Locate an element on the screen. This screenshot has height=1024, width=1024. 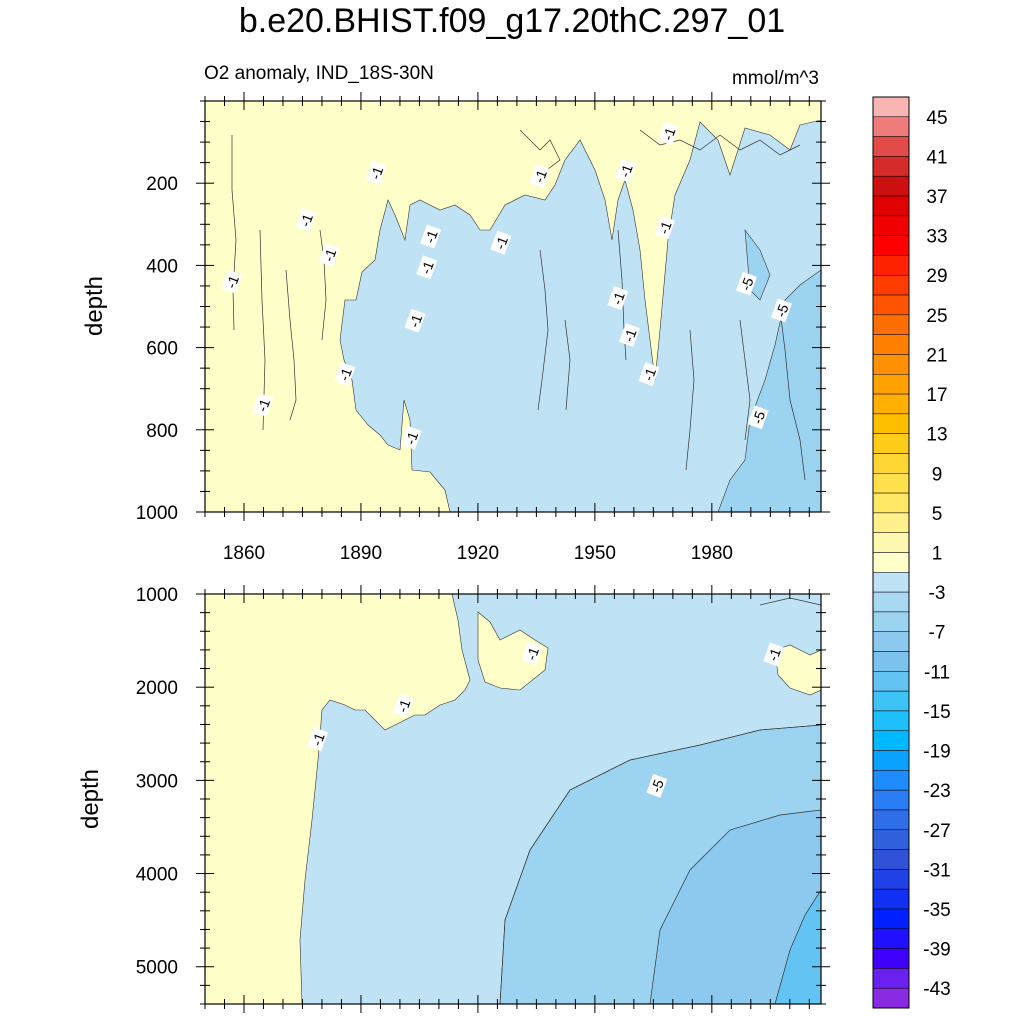
region-neg11-lower is located at coordinates (798, 947).